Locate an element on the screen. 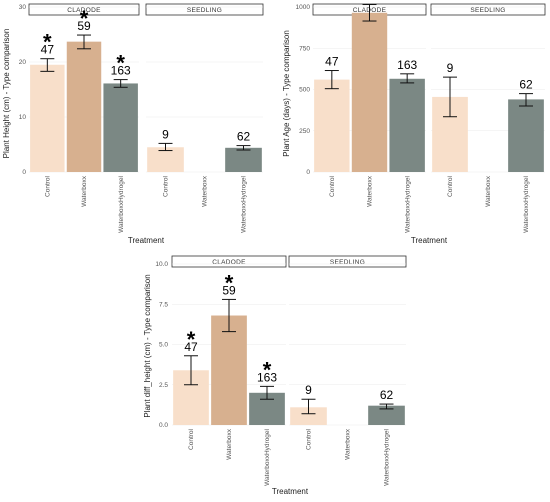  y-tick-label: 2.5 is located at coordinates (163, 385).